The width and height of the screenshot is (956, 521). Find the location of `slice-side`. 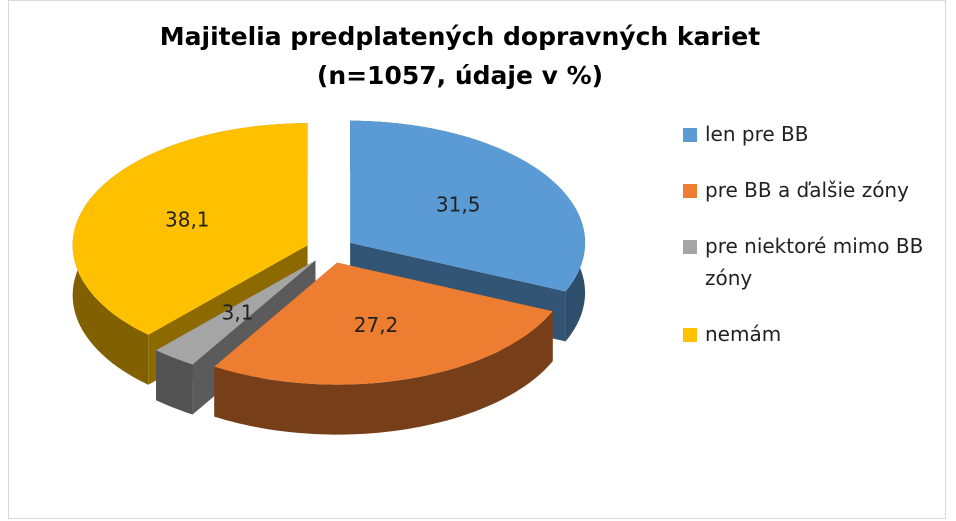

slice-side is located at coordinates (236, 330).